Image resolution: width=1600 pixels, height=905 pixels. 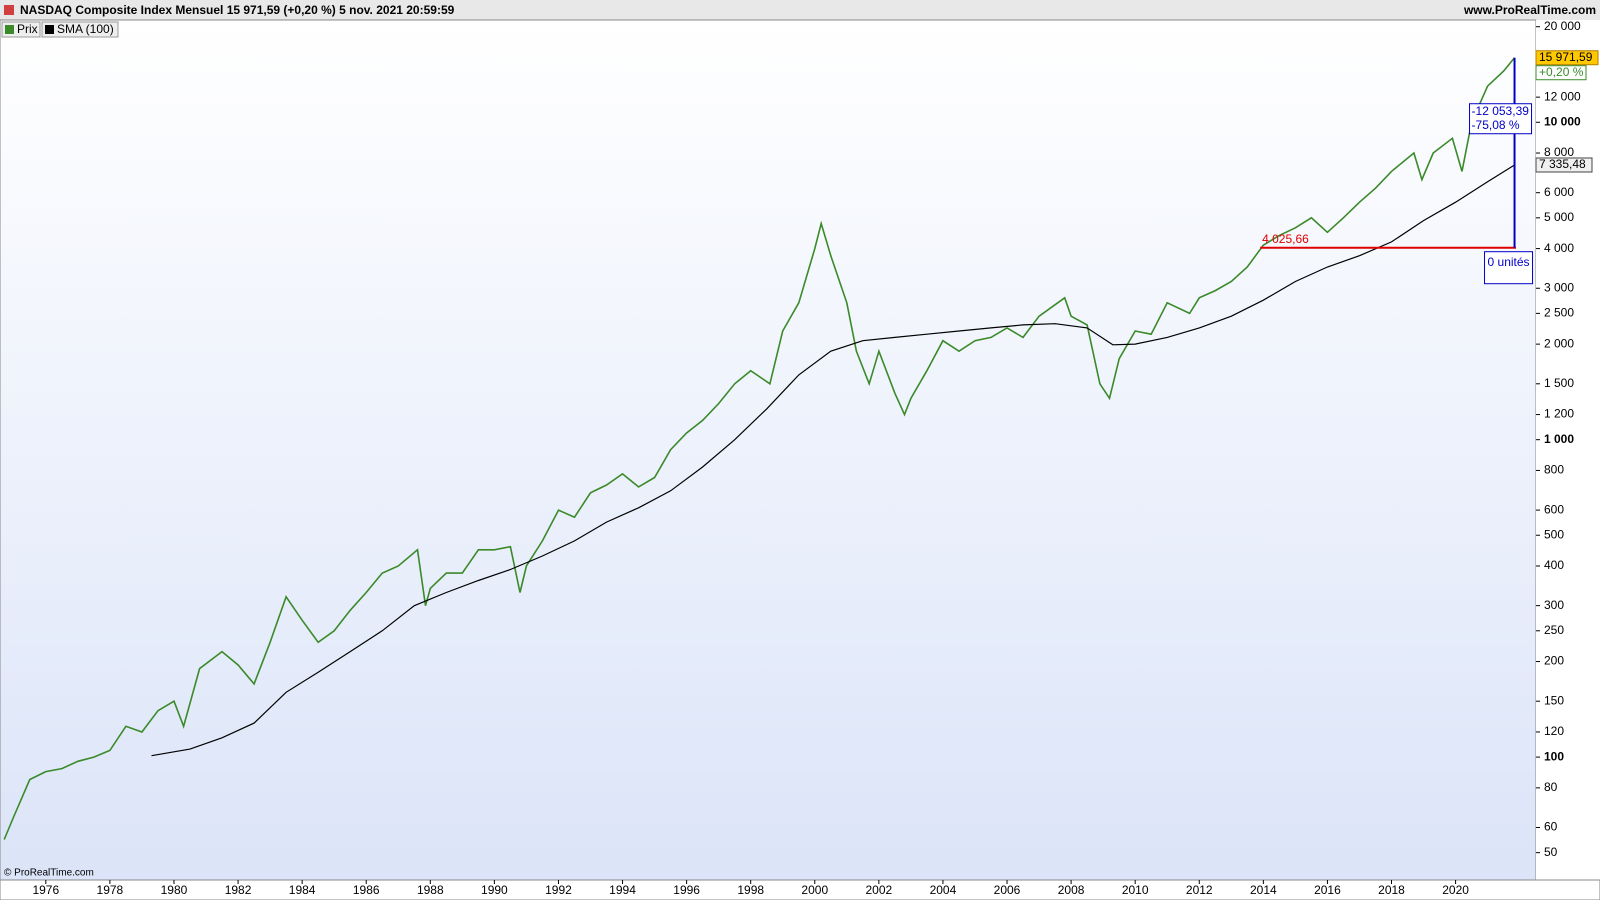 What do you see at coordinates (558, 890) in the screenshot?
I see `x-tick-label: 1992` at bounding box center [558, 890].